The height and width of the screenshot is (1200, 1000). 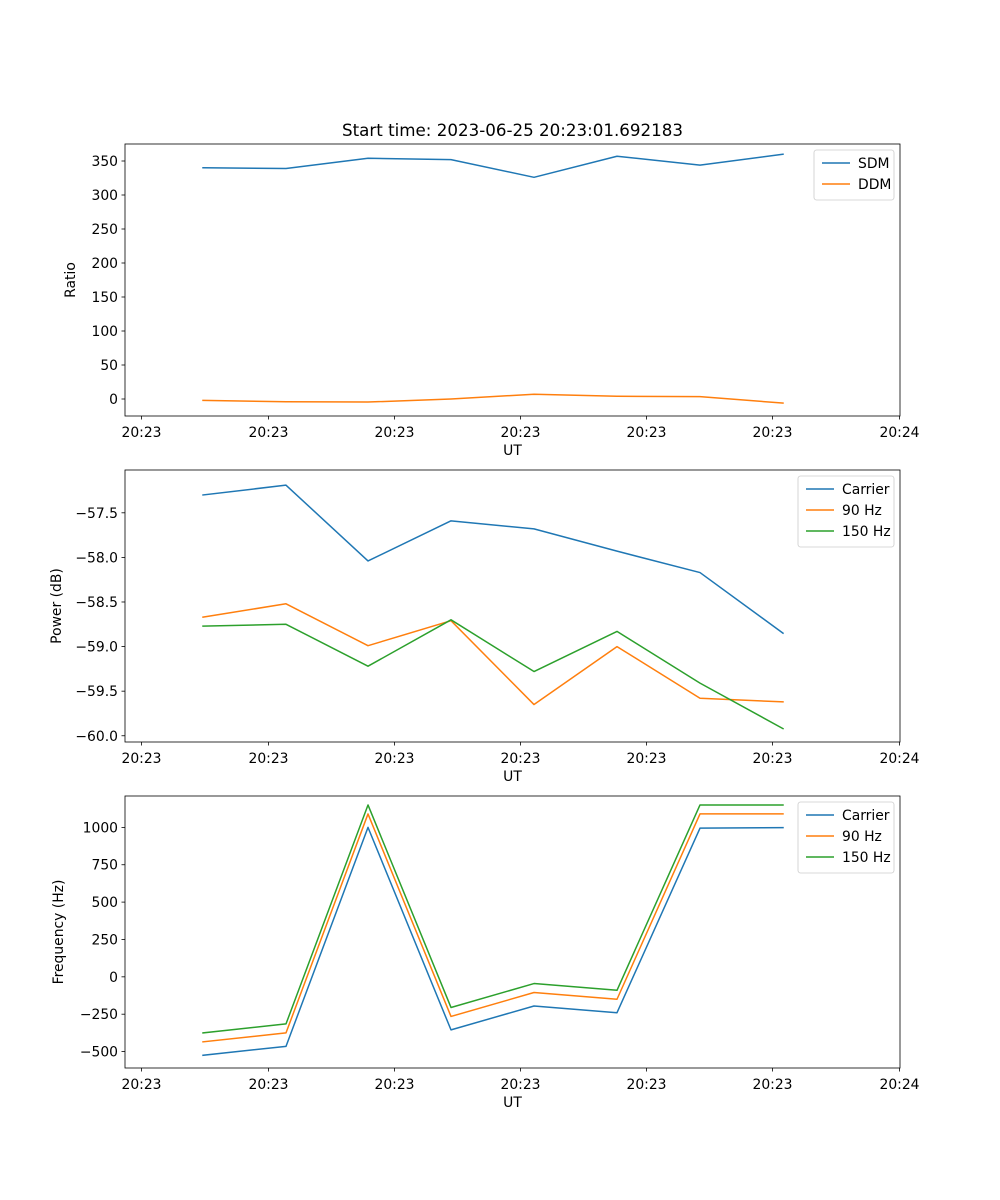 What do you see at coordinates (109, 366) in the screenshot?
I see `y-tick-label: 50` at bounding box center [109, 366].